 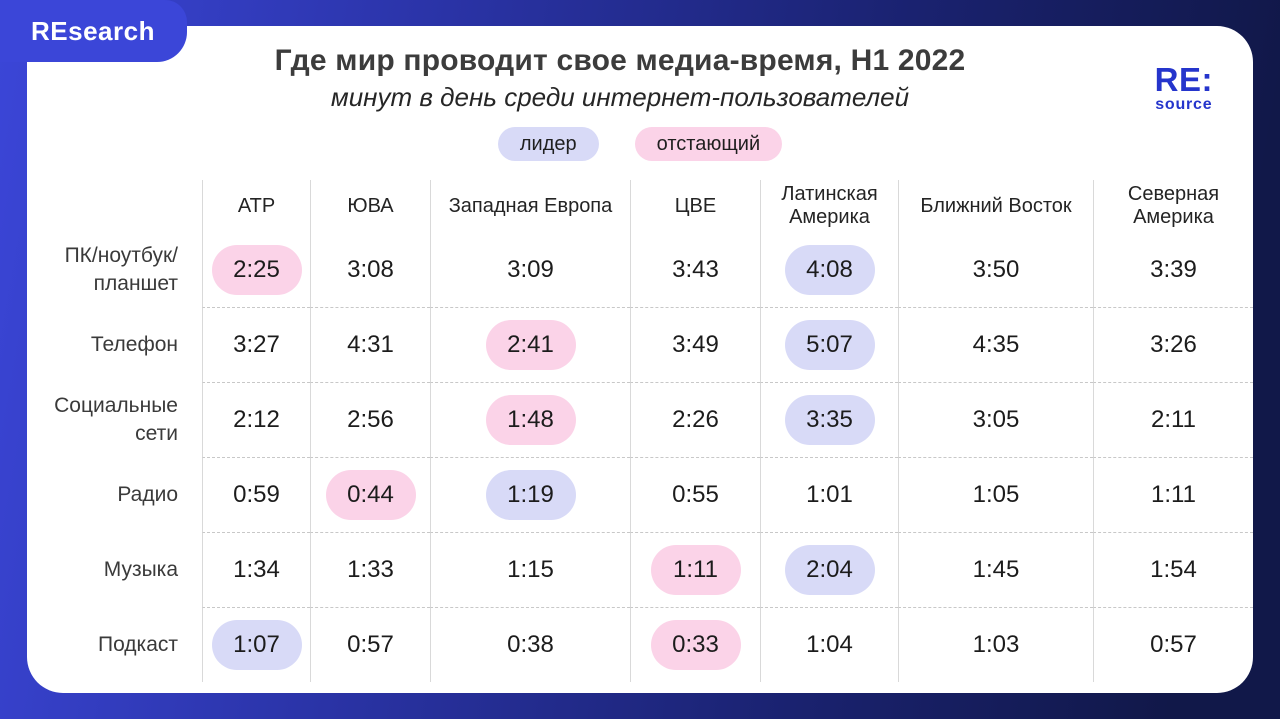 I want to click on table-cell: 3:35, so click(x=829, y=419).